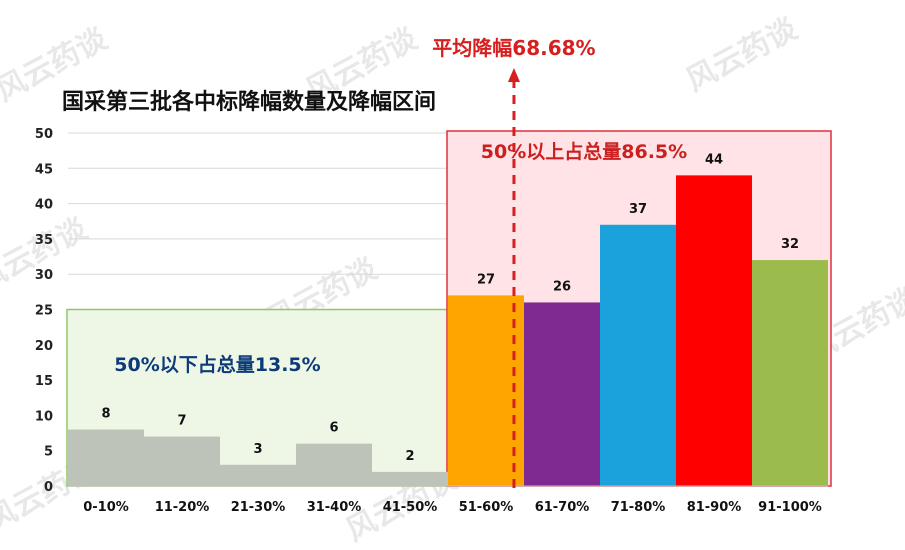 The height and width of the screenshot is (550, 905). Describe the element at coordinates (790, 507) in the screenshot. I see `x-tick-label: 91-100%` at that location.